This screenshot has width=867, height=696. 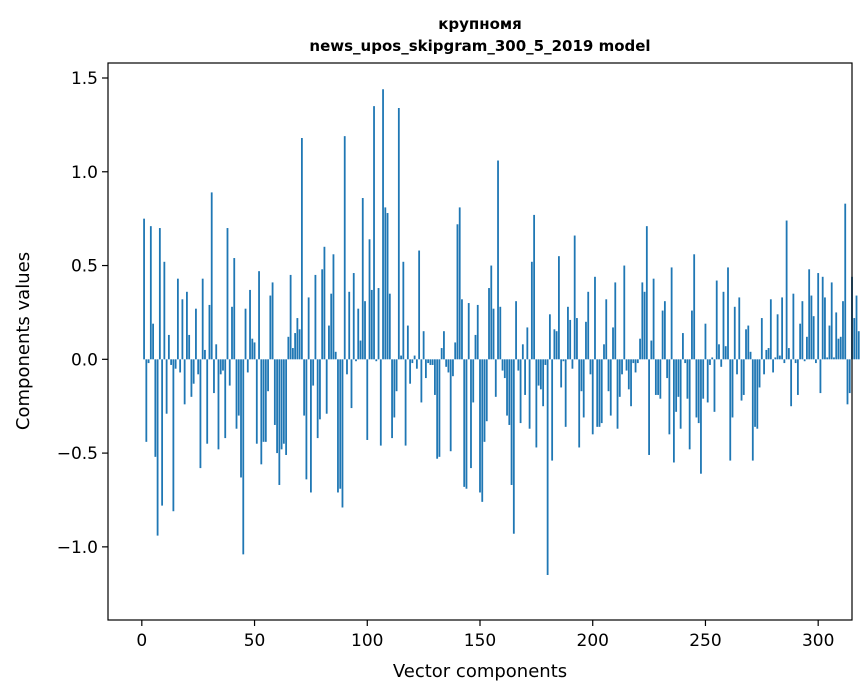 I want to click on y-tick-label: −0.5, so click(x=77, y=454).